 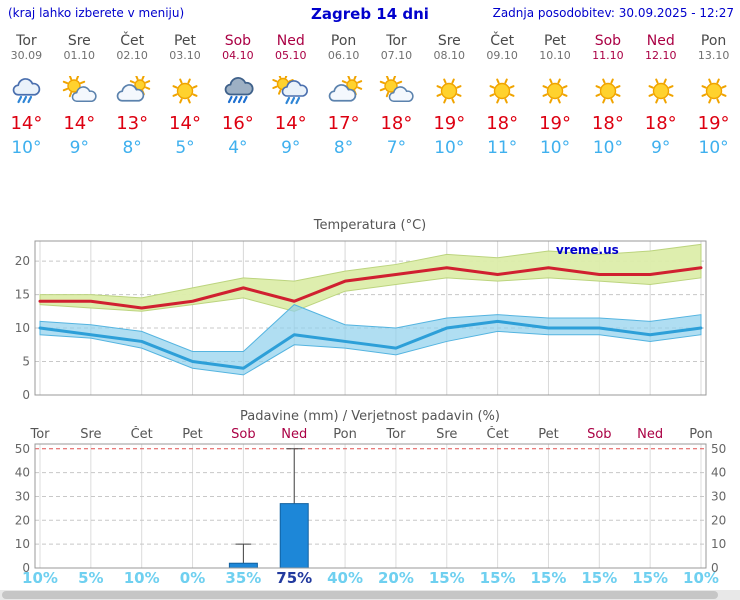 I want to click on day-date: 13.10, so click(x=713, y=55).